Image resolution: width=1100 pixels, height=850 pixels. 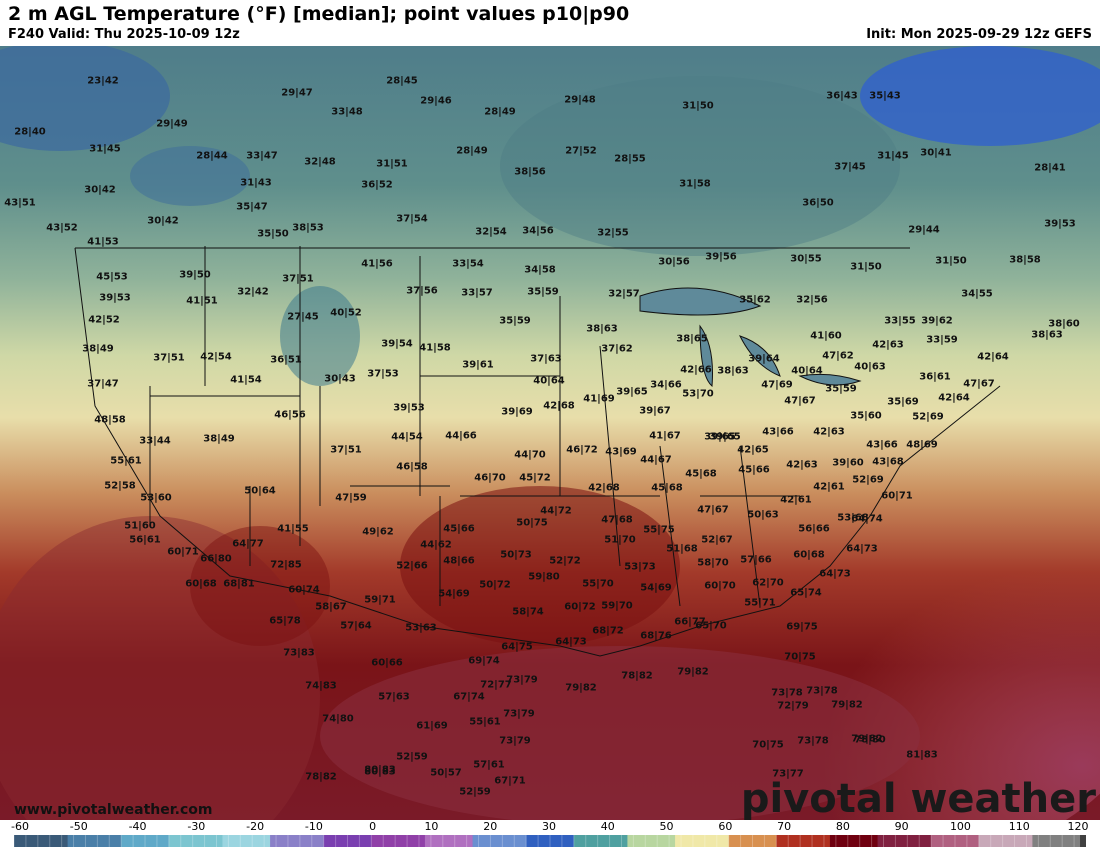 What do you see at coordinates (351, 498) in the screenshot?
I see `point-value: 47|59` at bounding box center [351, 498].